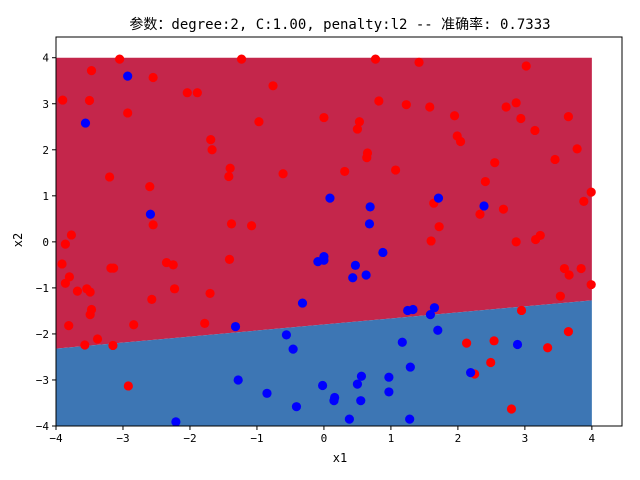  What do you see at coordinates (45, 150) in the screenshot?
I see `y-tick-label: 2` at bounding box center [45, 150].